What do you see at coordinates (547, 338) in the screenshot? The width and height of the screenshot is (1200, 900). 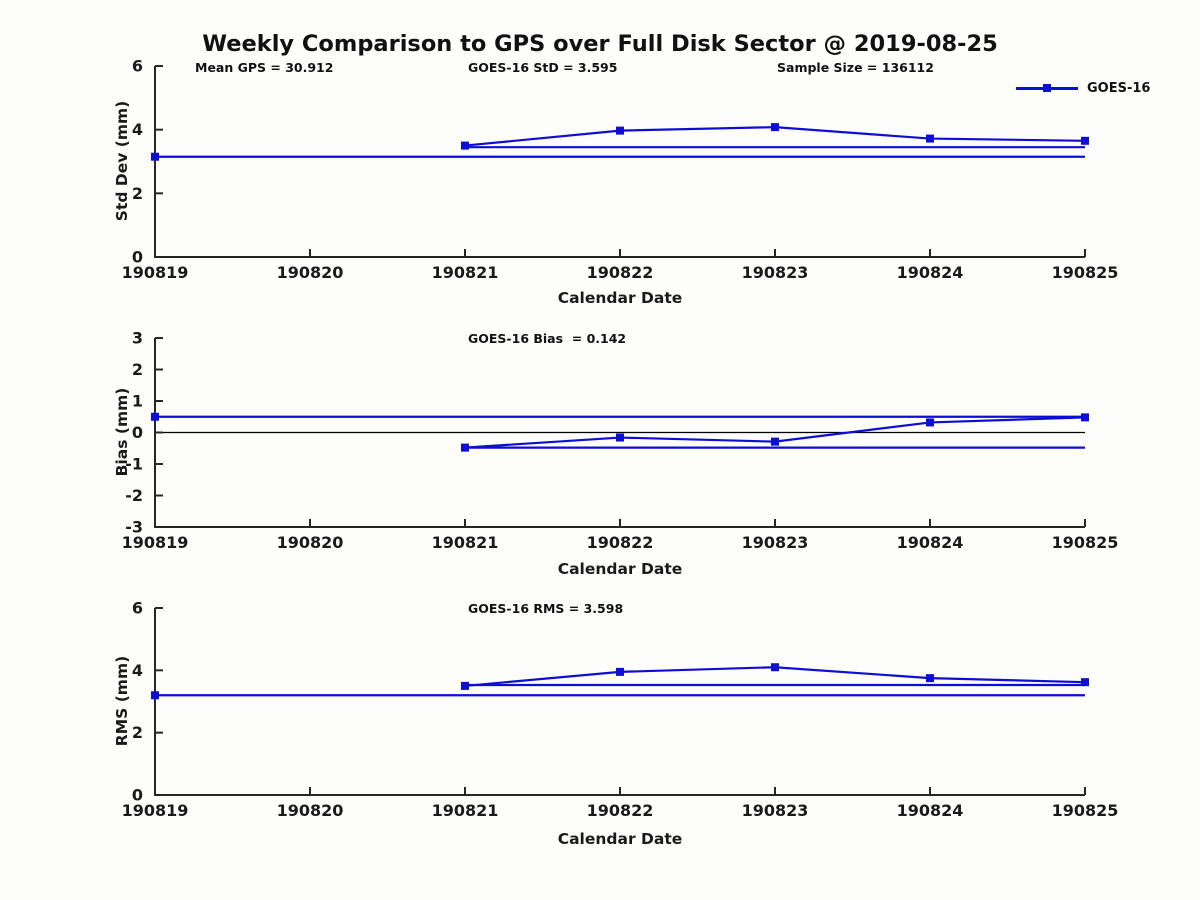 I see `annotation-goes16-bias: GOES-16 Bias = 0.142` at bounding box center [547, 338].